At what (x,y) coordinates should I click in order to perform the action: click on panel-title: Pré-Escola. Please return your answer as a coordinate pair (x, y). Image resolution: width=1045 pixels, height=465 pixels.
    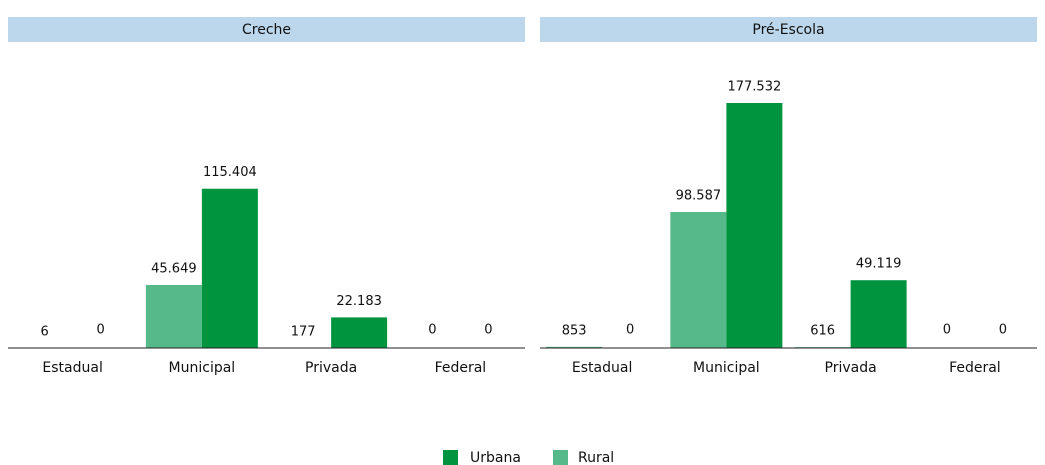
    Looking at the image, I should click on (788, 30).